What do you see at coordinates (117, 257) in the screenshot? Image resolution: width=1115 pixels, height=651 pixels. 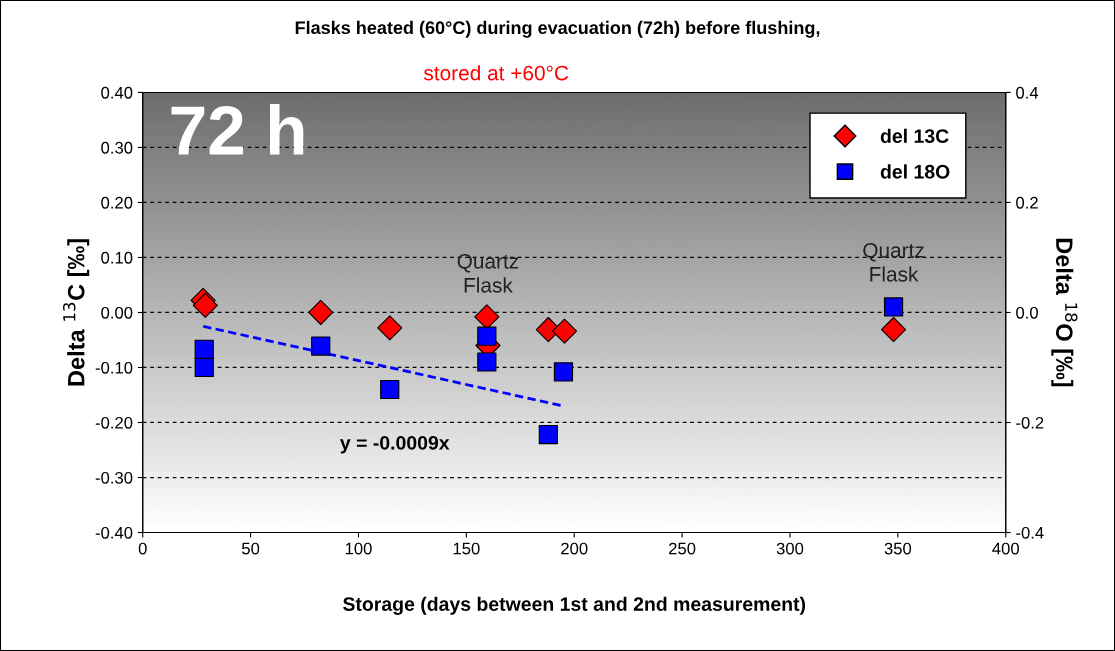 I see `y-tick-label: 0.10` at bounding box center [117, 257].